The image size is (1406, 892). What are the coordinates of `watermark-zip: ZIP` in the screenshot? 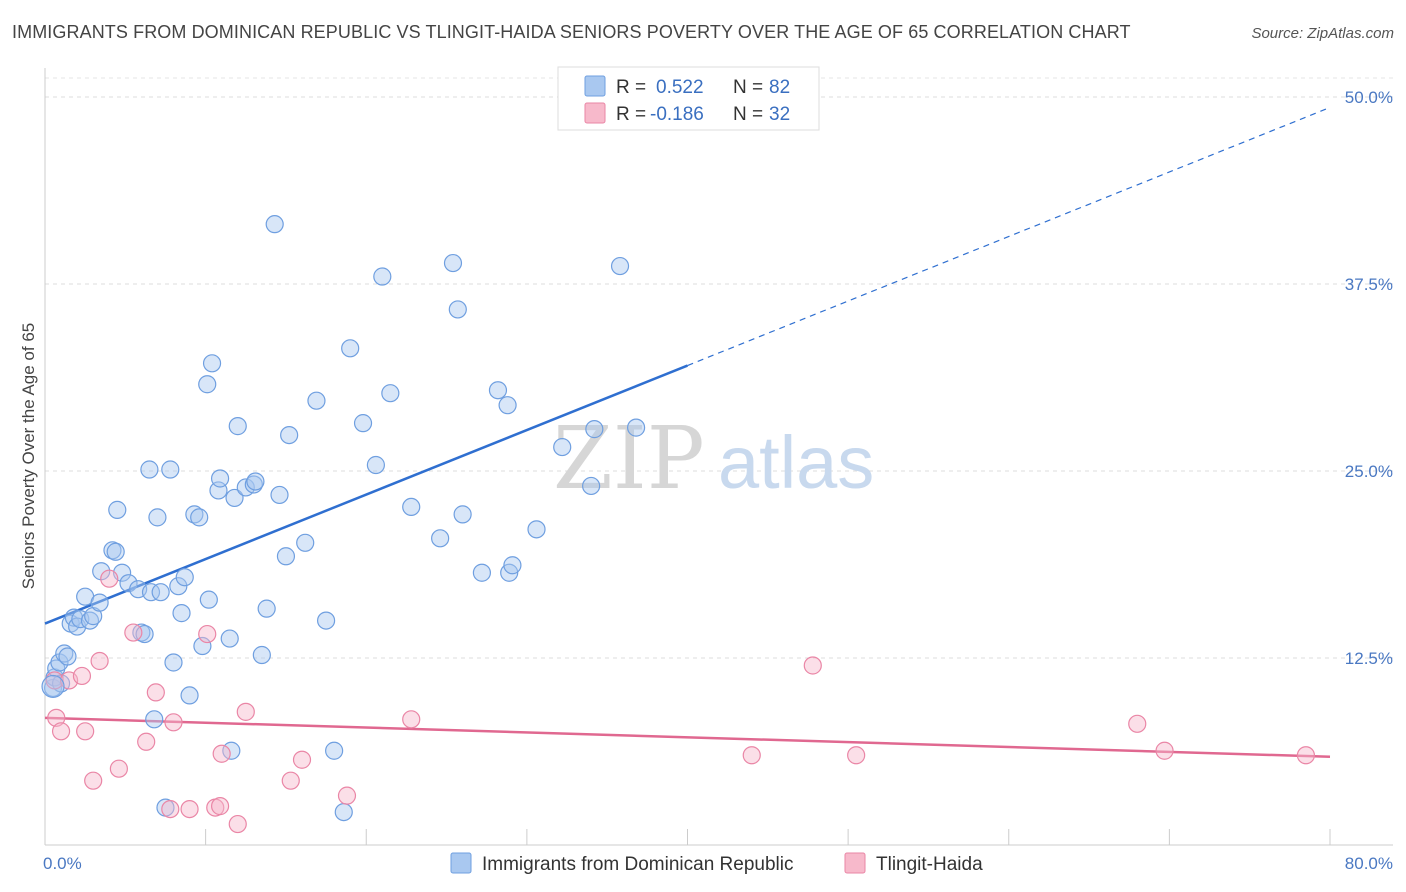 It's located at (629, 459).